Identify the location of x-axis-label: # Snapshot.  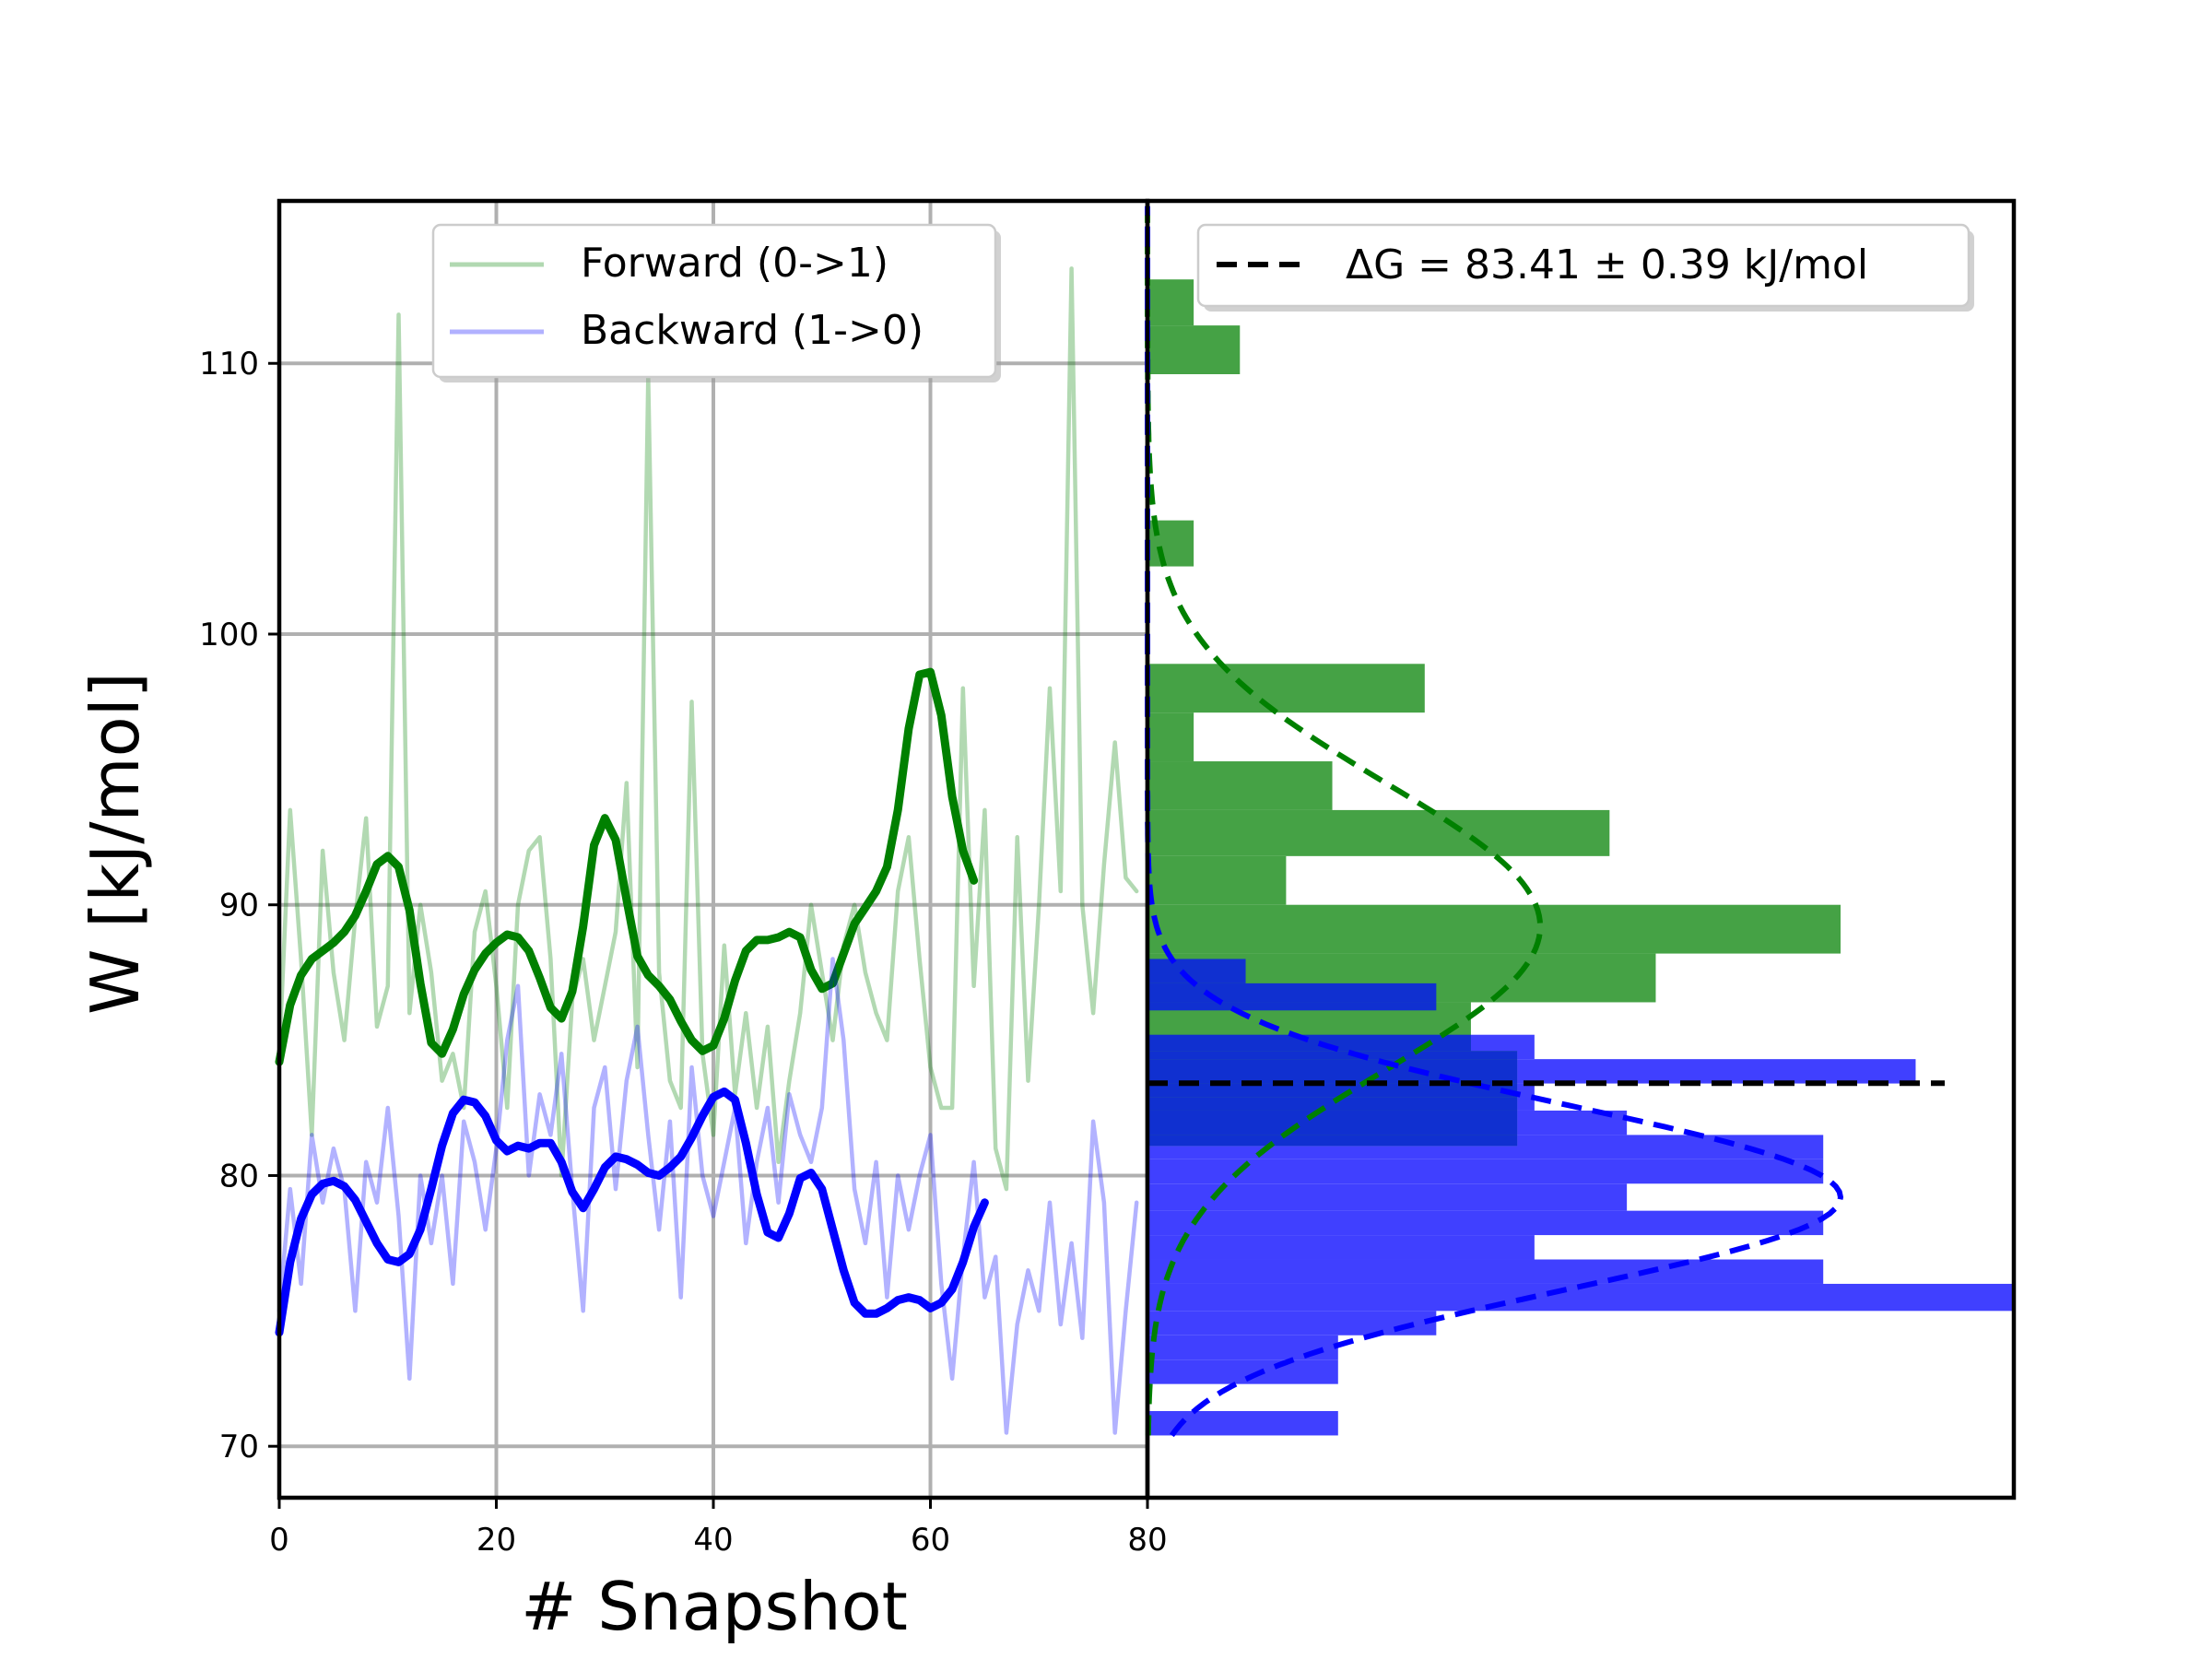
(714, 1606).